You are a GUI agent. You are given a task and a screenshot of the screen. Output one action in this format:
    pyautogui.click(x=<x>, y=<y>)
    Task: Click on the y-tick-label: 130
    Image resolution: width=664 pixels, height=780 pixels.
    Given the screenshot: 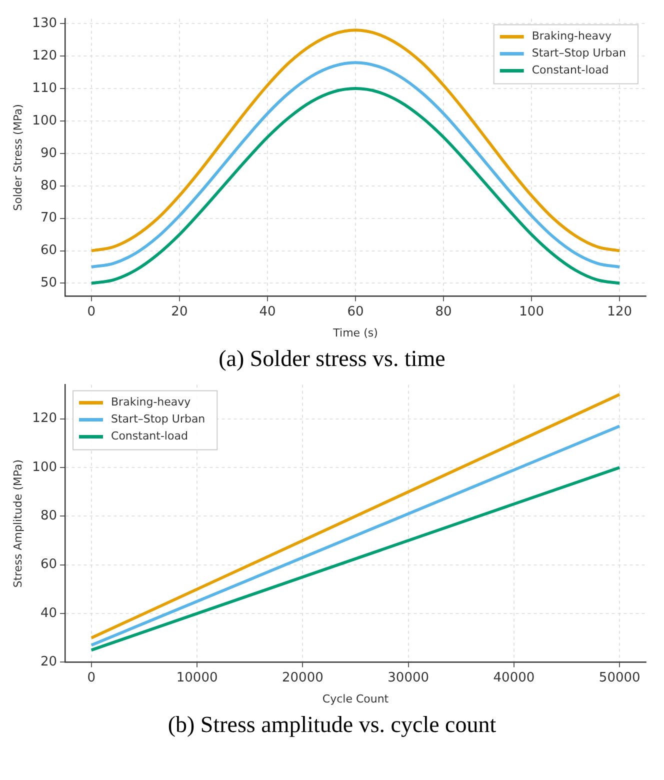 What is the action you would take?
    pyautogui.click(x=45, y=24)
    